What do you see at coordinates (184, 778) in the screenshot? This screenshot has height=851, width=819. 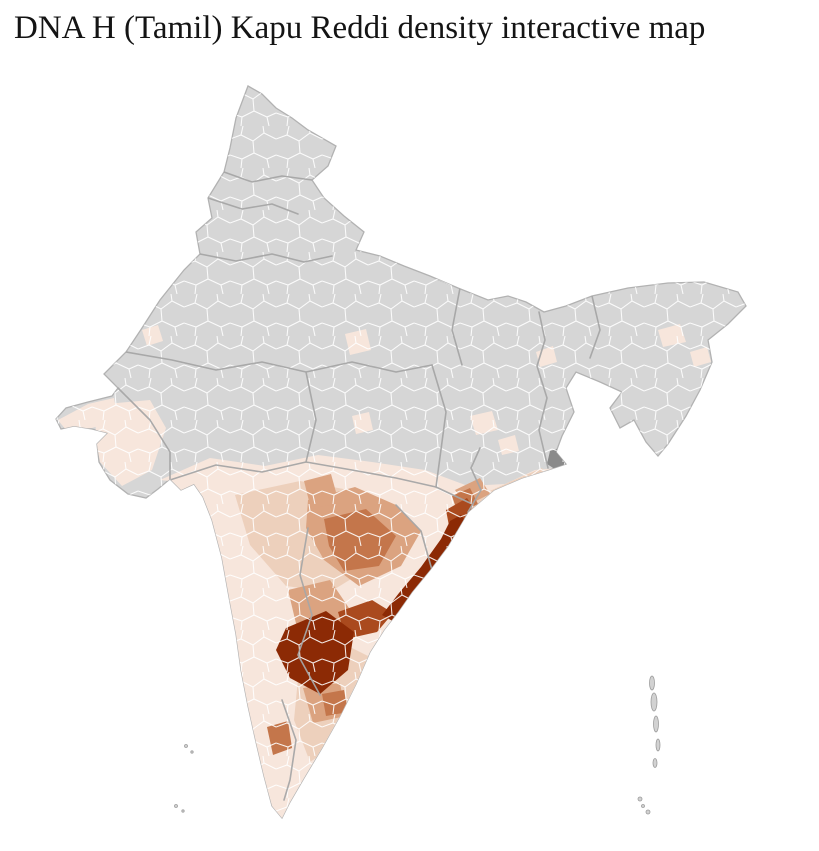 I see `lakshadweep-islands` at bounding box center [184, 778].